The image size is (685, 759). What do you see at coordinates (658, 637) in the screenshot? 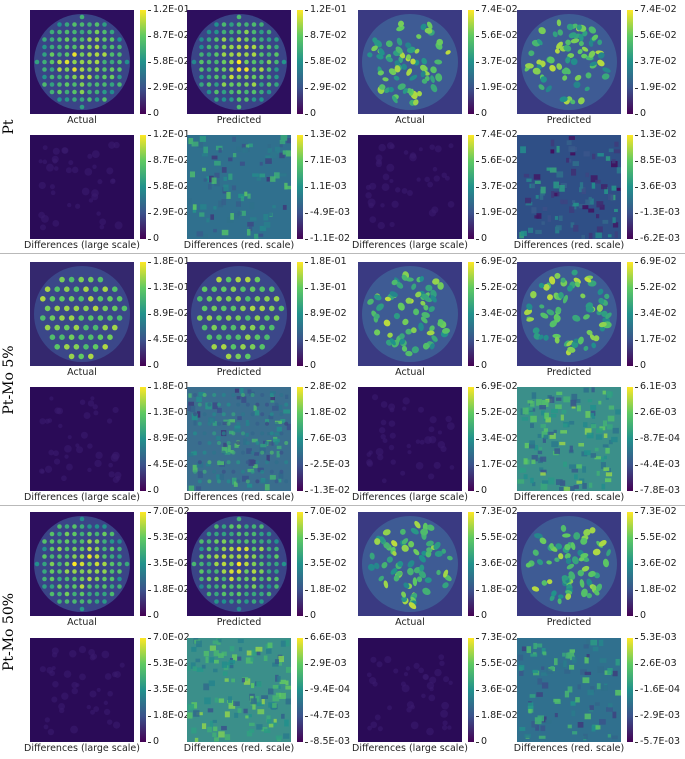
I see `colorbar-tick-label: 5.3E-03` at bounding box center [658, 637].